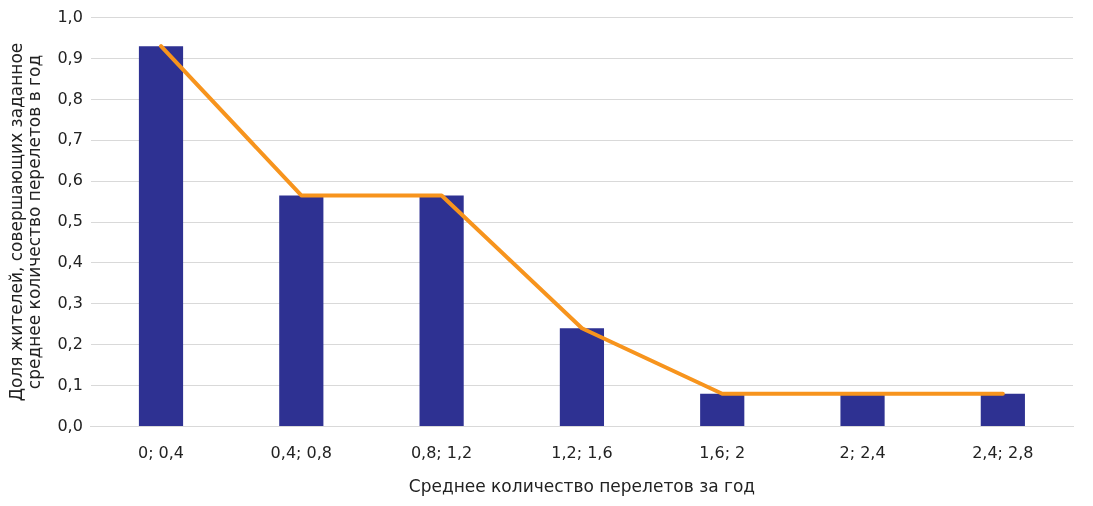  What do you see at coordinates (70, 343) in the screenshot?
I see `y-tick-label: 0,2` at bounding box center [70, 343].